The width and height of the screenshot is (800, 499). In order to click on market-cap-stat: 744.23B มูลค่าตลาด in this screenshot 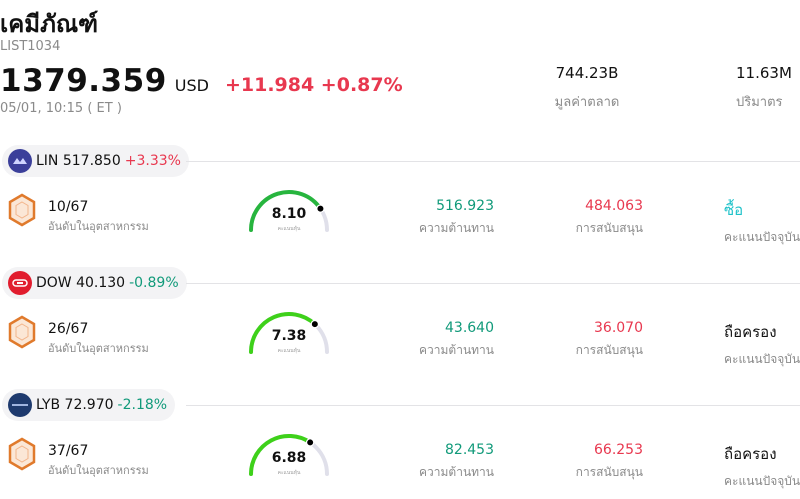, I will do `click(587, 88)`.